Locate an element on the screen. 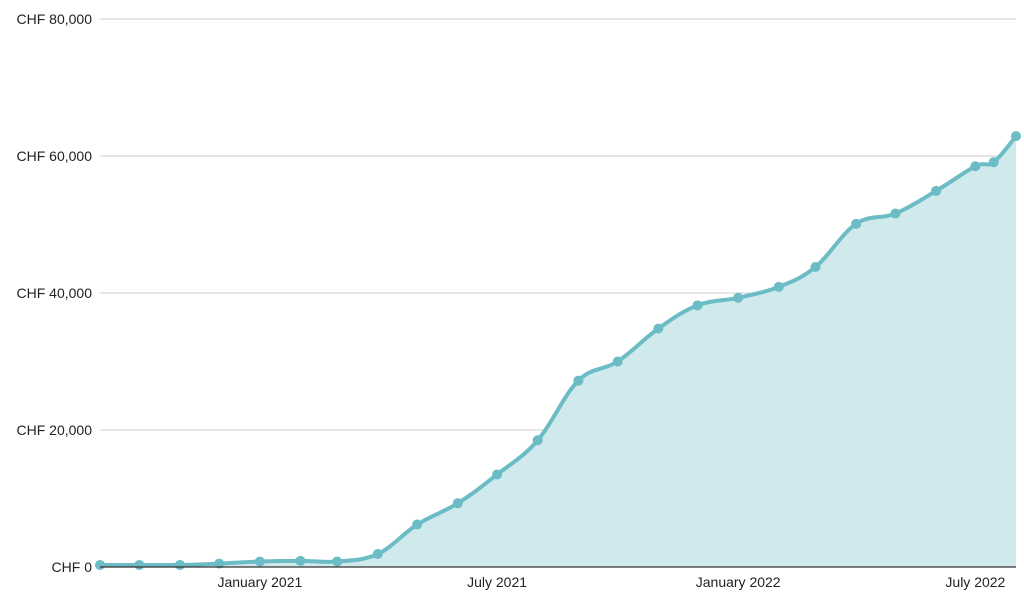 The width and height of the screenshot is (1024, 596). y-tick-label: CHF 20,000 is located at coordinates (55, 430).